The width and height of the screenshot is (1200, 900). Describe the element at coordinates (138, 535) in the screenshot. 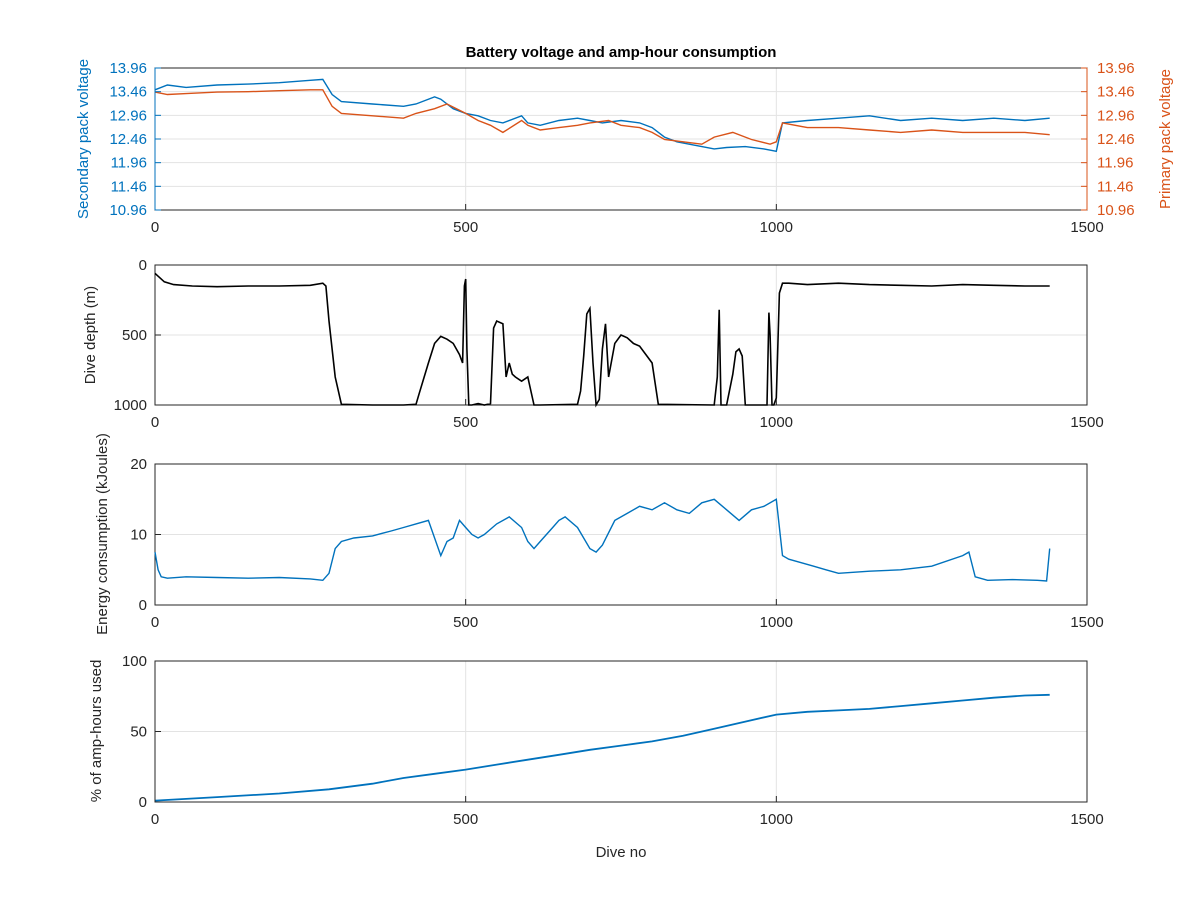

I see `tick-label-y: 10` at that location.